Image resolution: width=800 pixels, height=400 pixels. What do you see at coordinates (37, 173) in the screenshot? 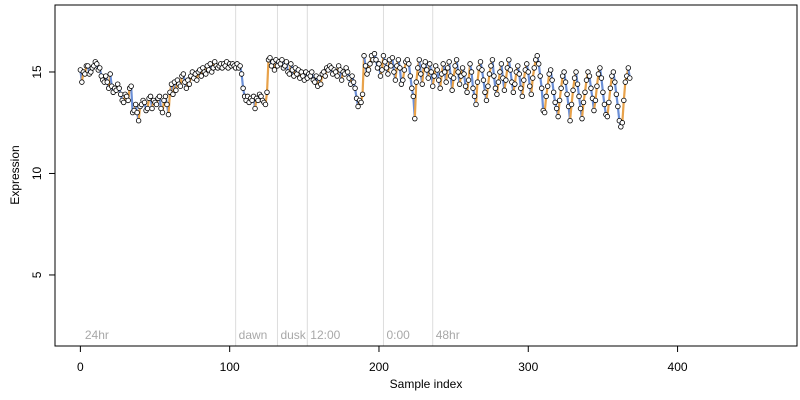
I see `y-tick-label-1: 10` at bounding box center [37, 173].